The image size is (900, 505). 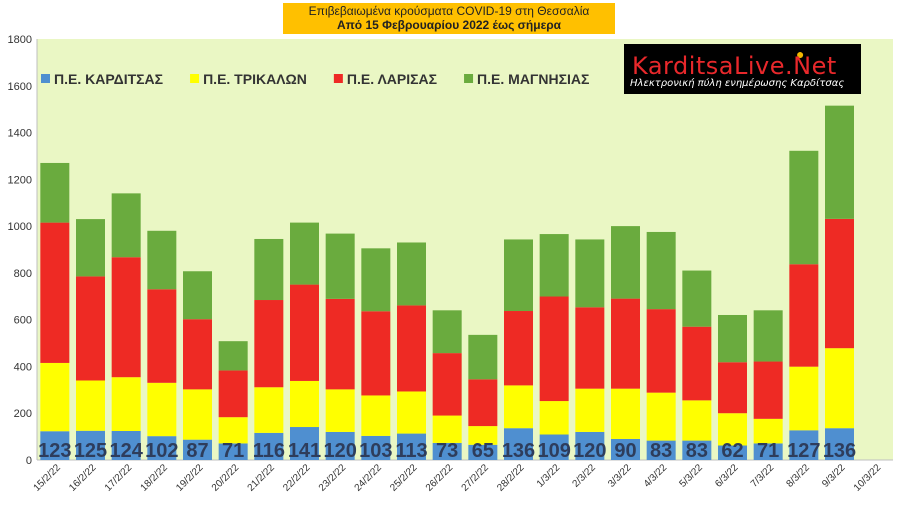 What do you see at coordinates (585, 476) in the screenshot?
I see `x-tick-label: 2/3/22` at bounding box center [585, 476].